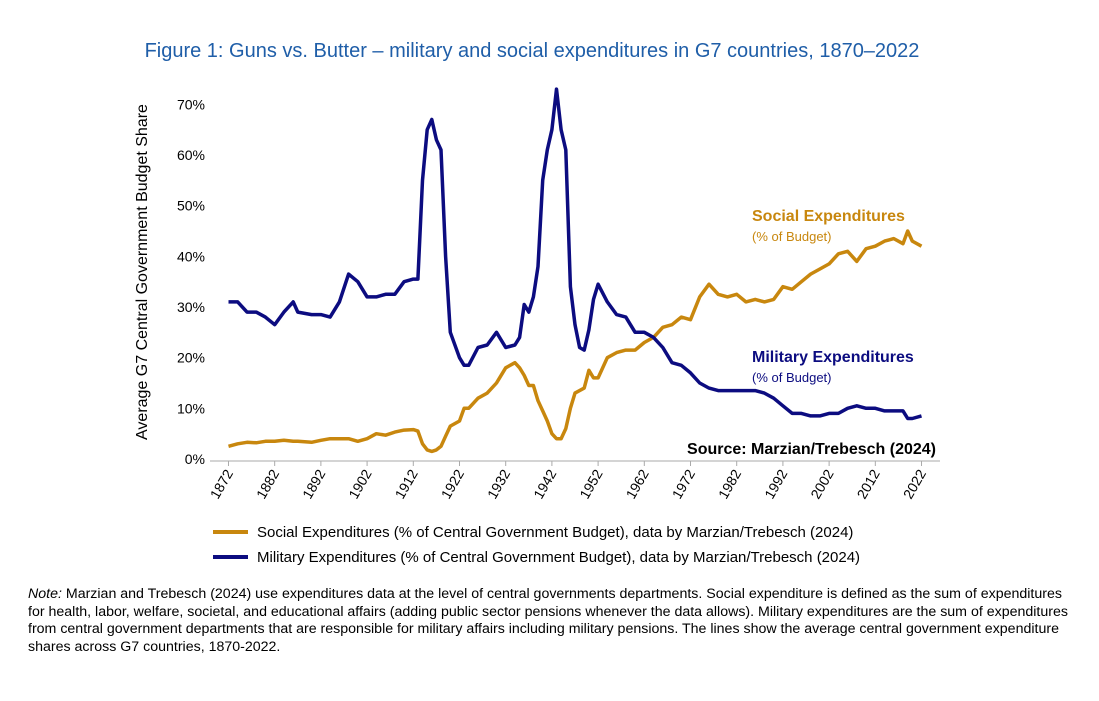  What do you see at coordinates (360, 483) in the screenshot?
I see `x-tick-label: 1902` at bounding box center [360, 483].